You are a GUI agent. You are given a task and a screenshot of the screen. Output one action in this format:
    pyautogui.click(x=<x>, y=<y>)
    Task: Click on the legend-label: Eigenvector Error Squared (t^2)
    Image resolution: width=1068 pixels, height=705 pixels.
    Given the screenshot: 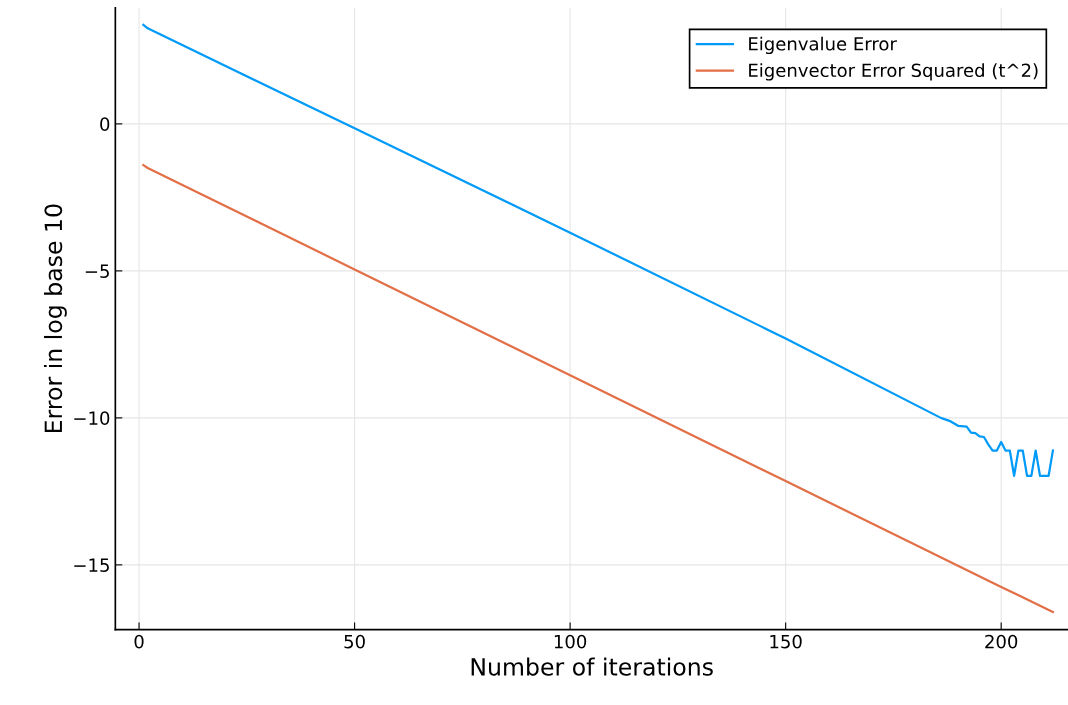 What is the action you would take?
    pyautogui.click(x=893, y=72)
    